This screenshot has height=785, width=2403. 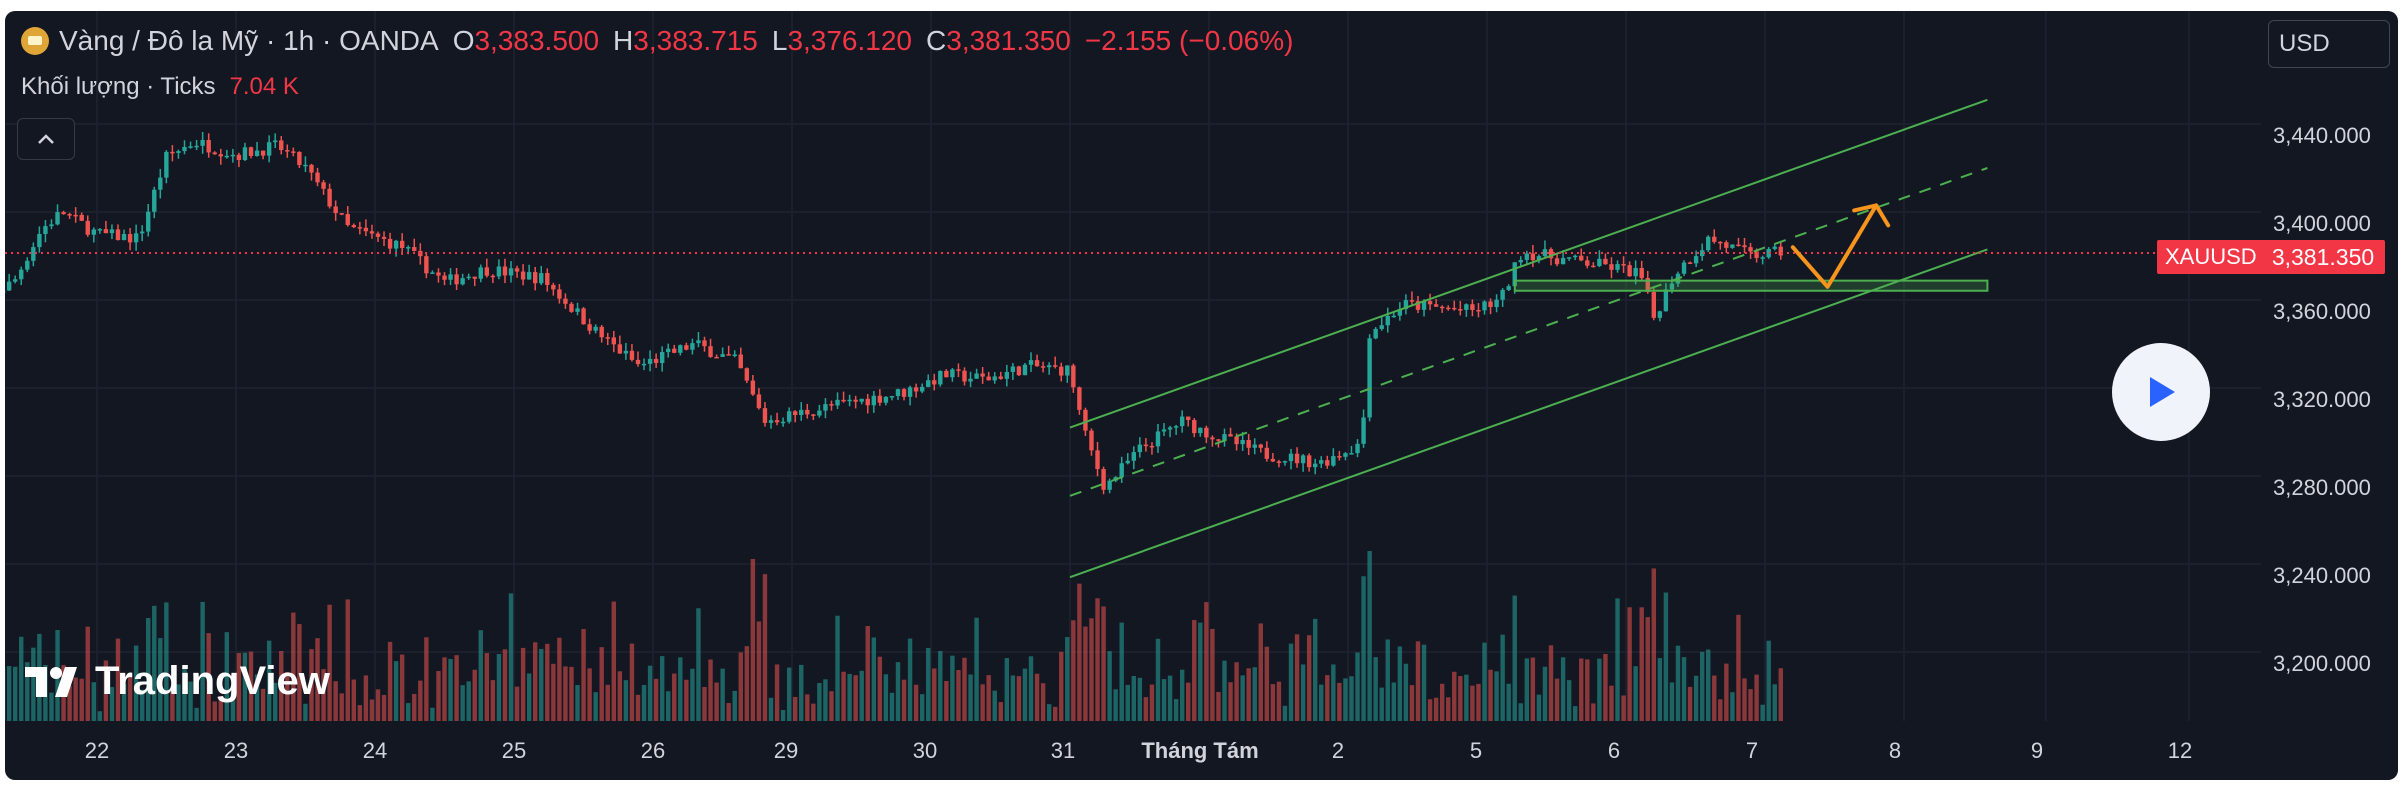 I want to click on volume-label: Khối lượng · Ticks, so click(x=118, y=86).